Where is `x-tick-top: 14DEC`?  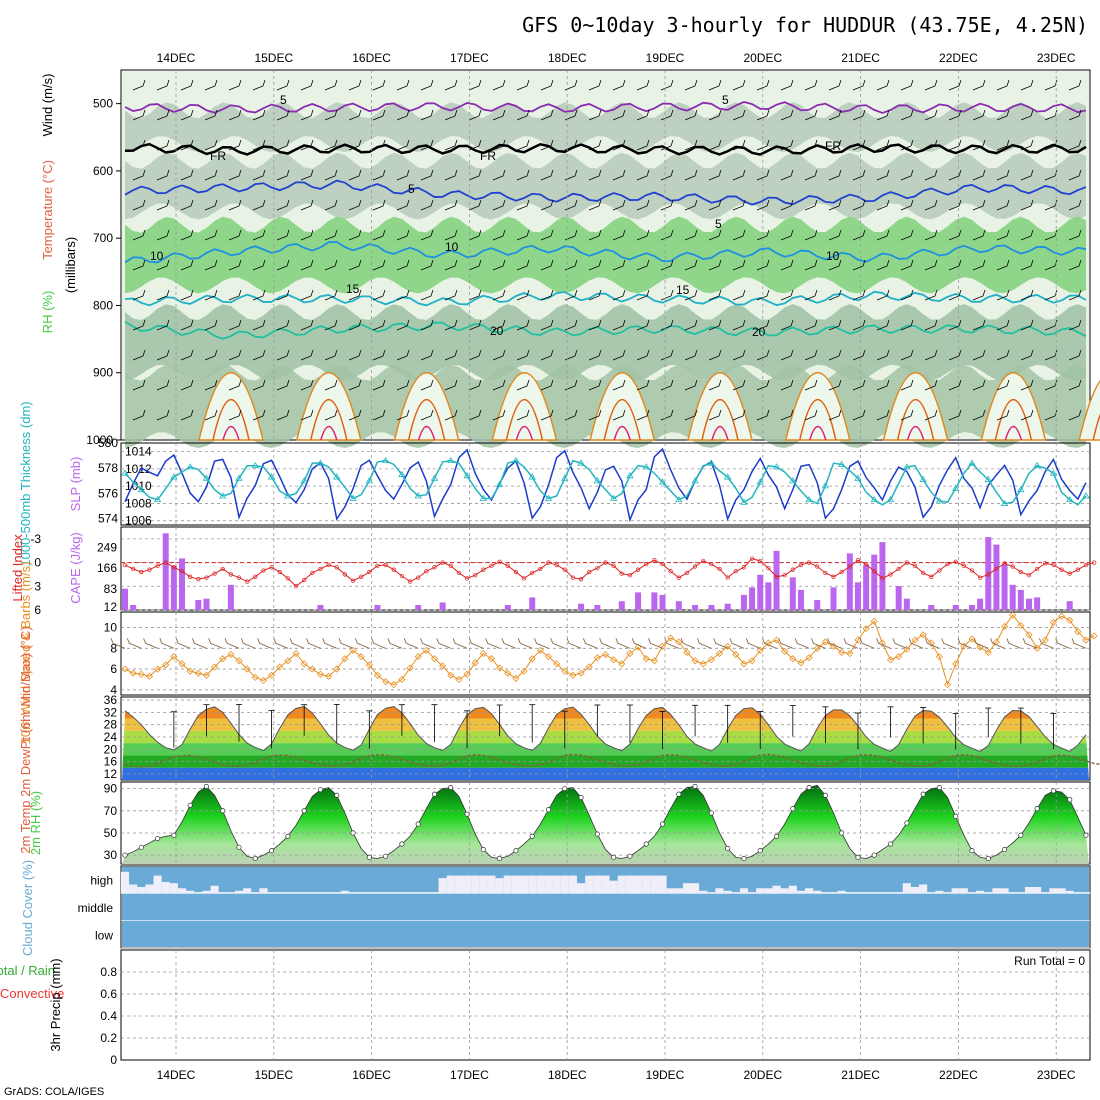 x-tick-top: 14DEC is located at coordinates (176, 58).